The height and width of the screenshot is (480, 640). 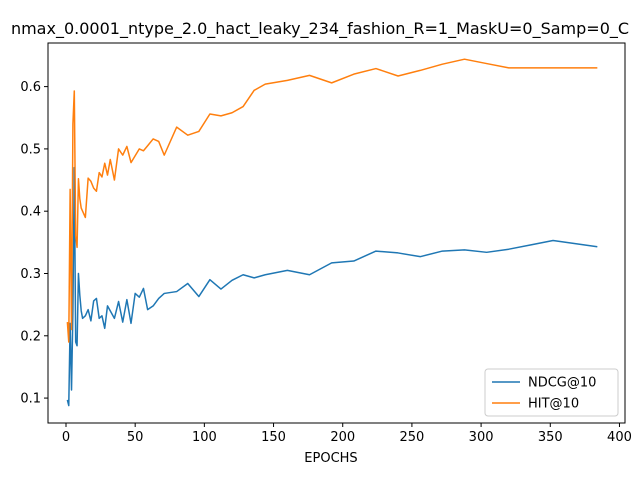 I want to click on y-tick-label: 0.3, so click(x=30, y=274).